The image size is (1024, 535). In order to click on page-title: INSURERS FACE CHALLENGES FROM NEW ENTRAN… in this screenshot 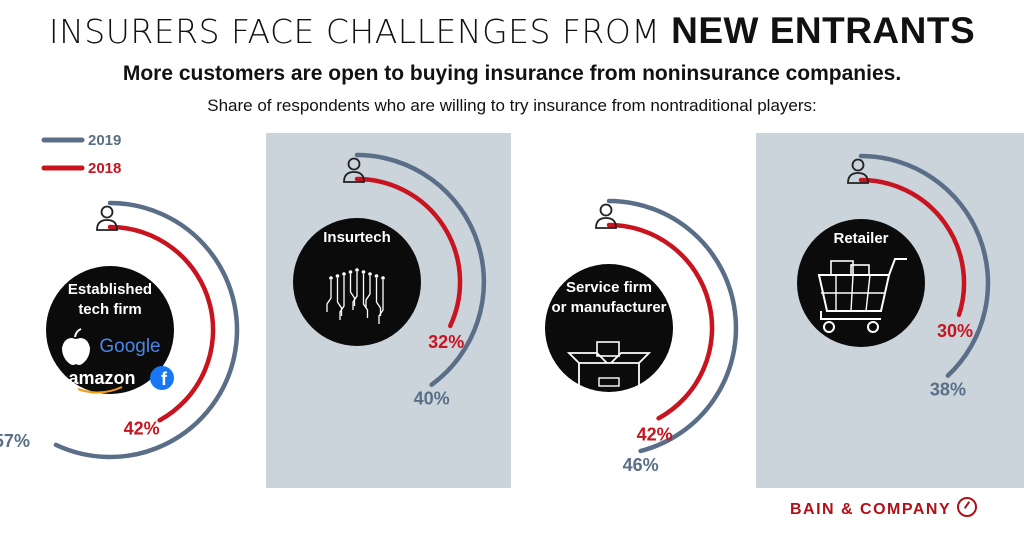, I will do `click(512, 31)`.